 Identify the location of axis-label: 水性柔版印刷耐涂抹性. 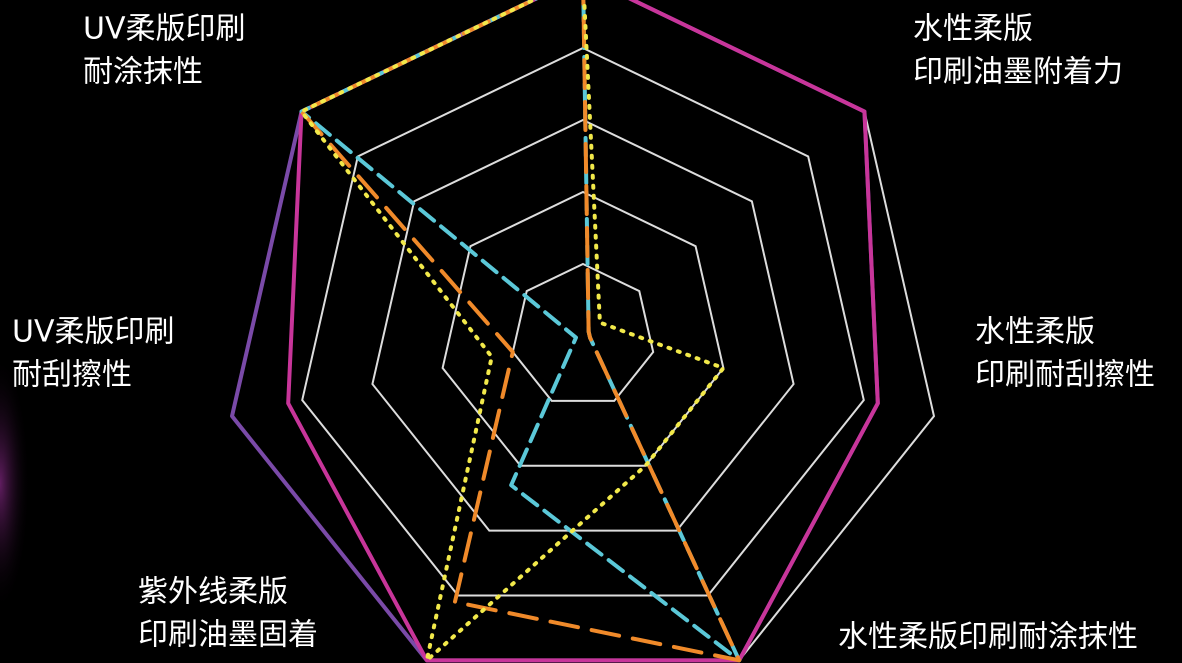
(988, 637).